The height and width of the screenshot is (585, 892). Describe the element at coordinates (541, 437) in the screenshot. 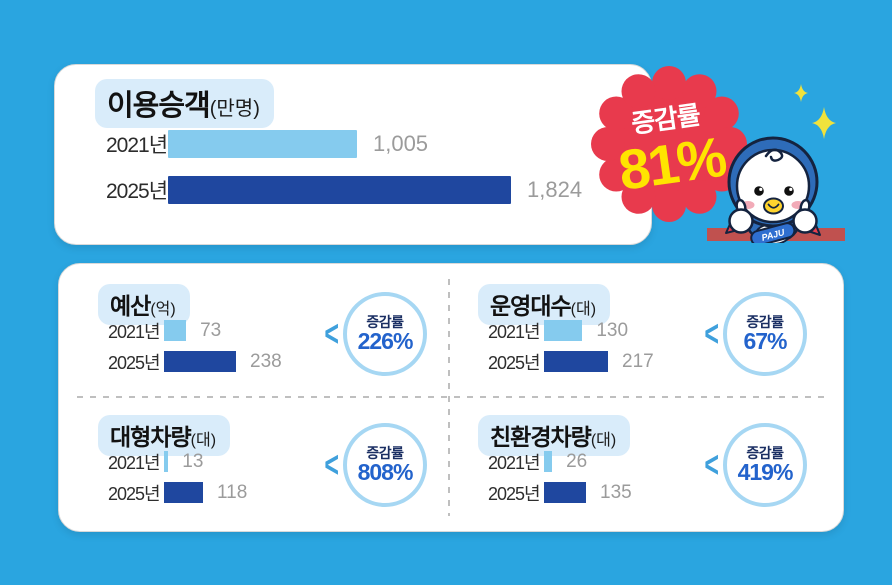

I see `eco-vehicle-title-text: 친환경차량` at that location.